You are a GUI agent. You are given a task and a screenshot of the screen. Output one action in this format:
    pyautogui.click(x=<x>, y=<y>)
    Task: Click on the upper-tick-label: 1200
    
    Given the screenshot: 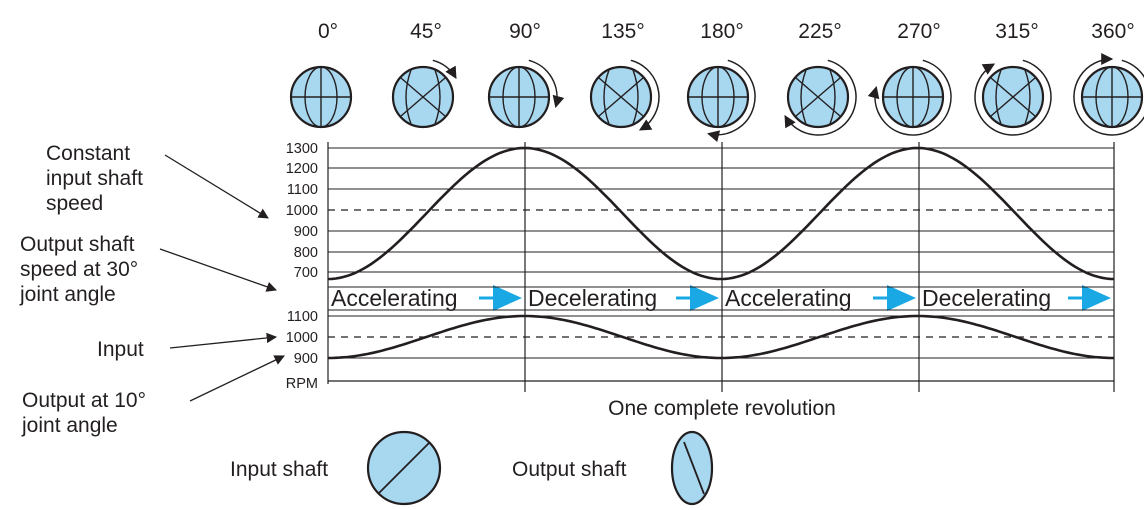 What is the action you would take?
    pyautogui.click(x=302, y=169)
    